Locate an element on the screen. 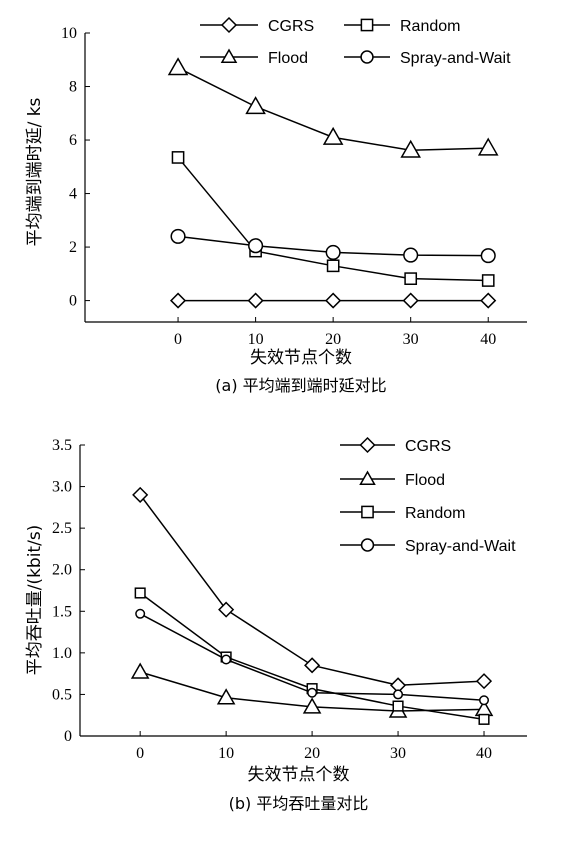  y-tick-label: 8 is located at coordinates (73, 87).